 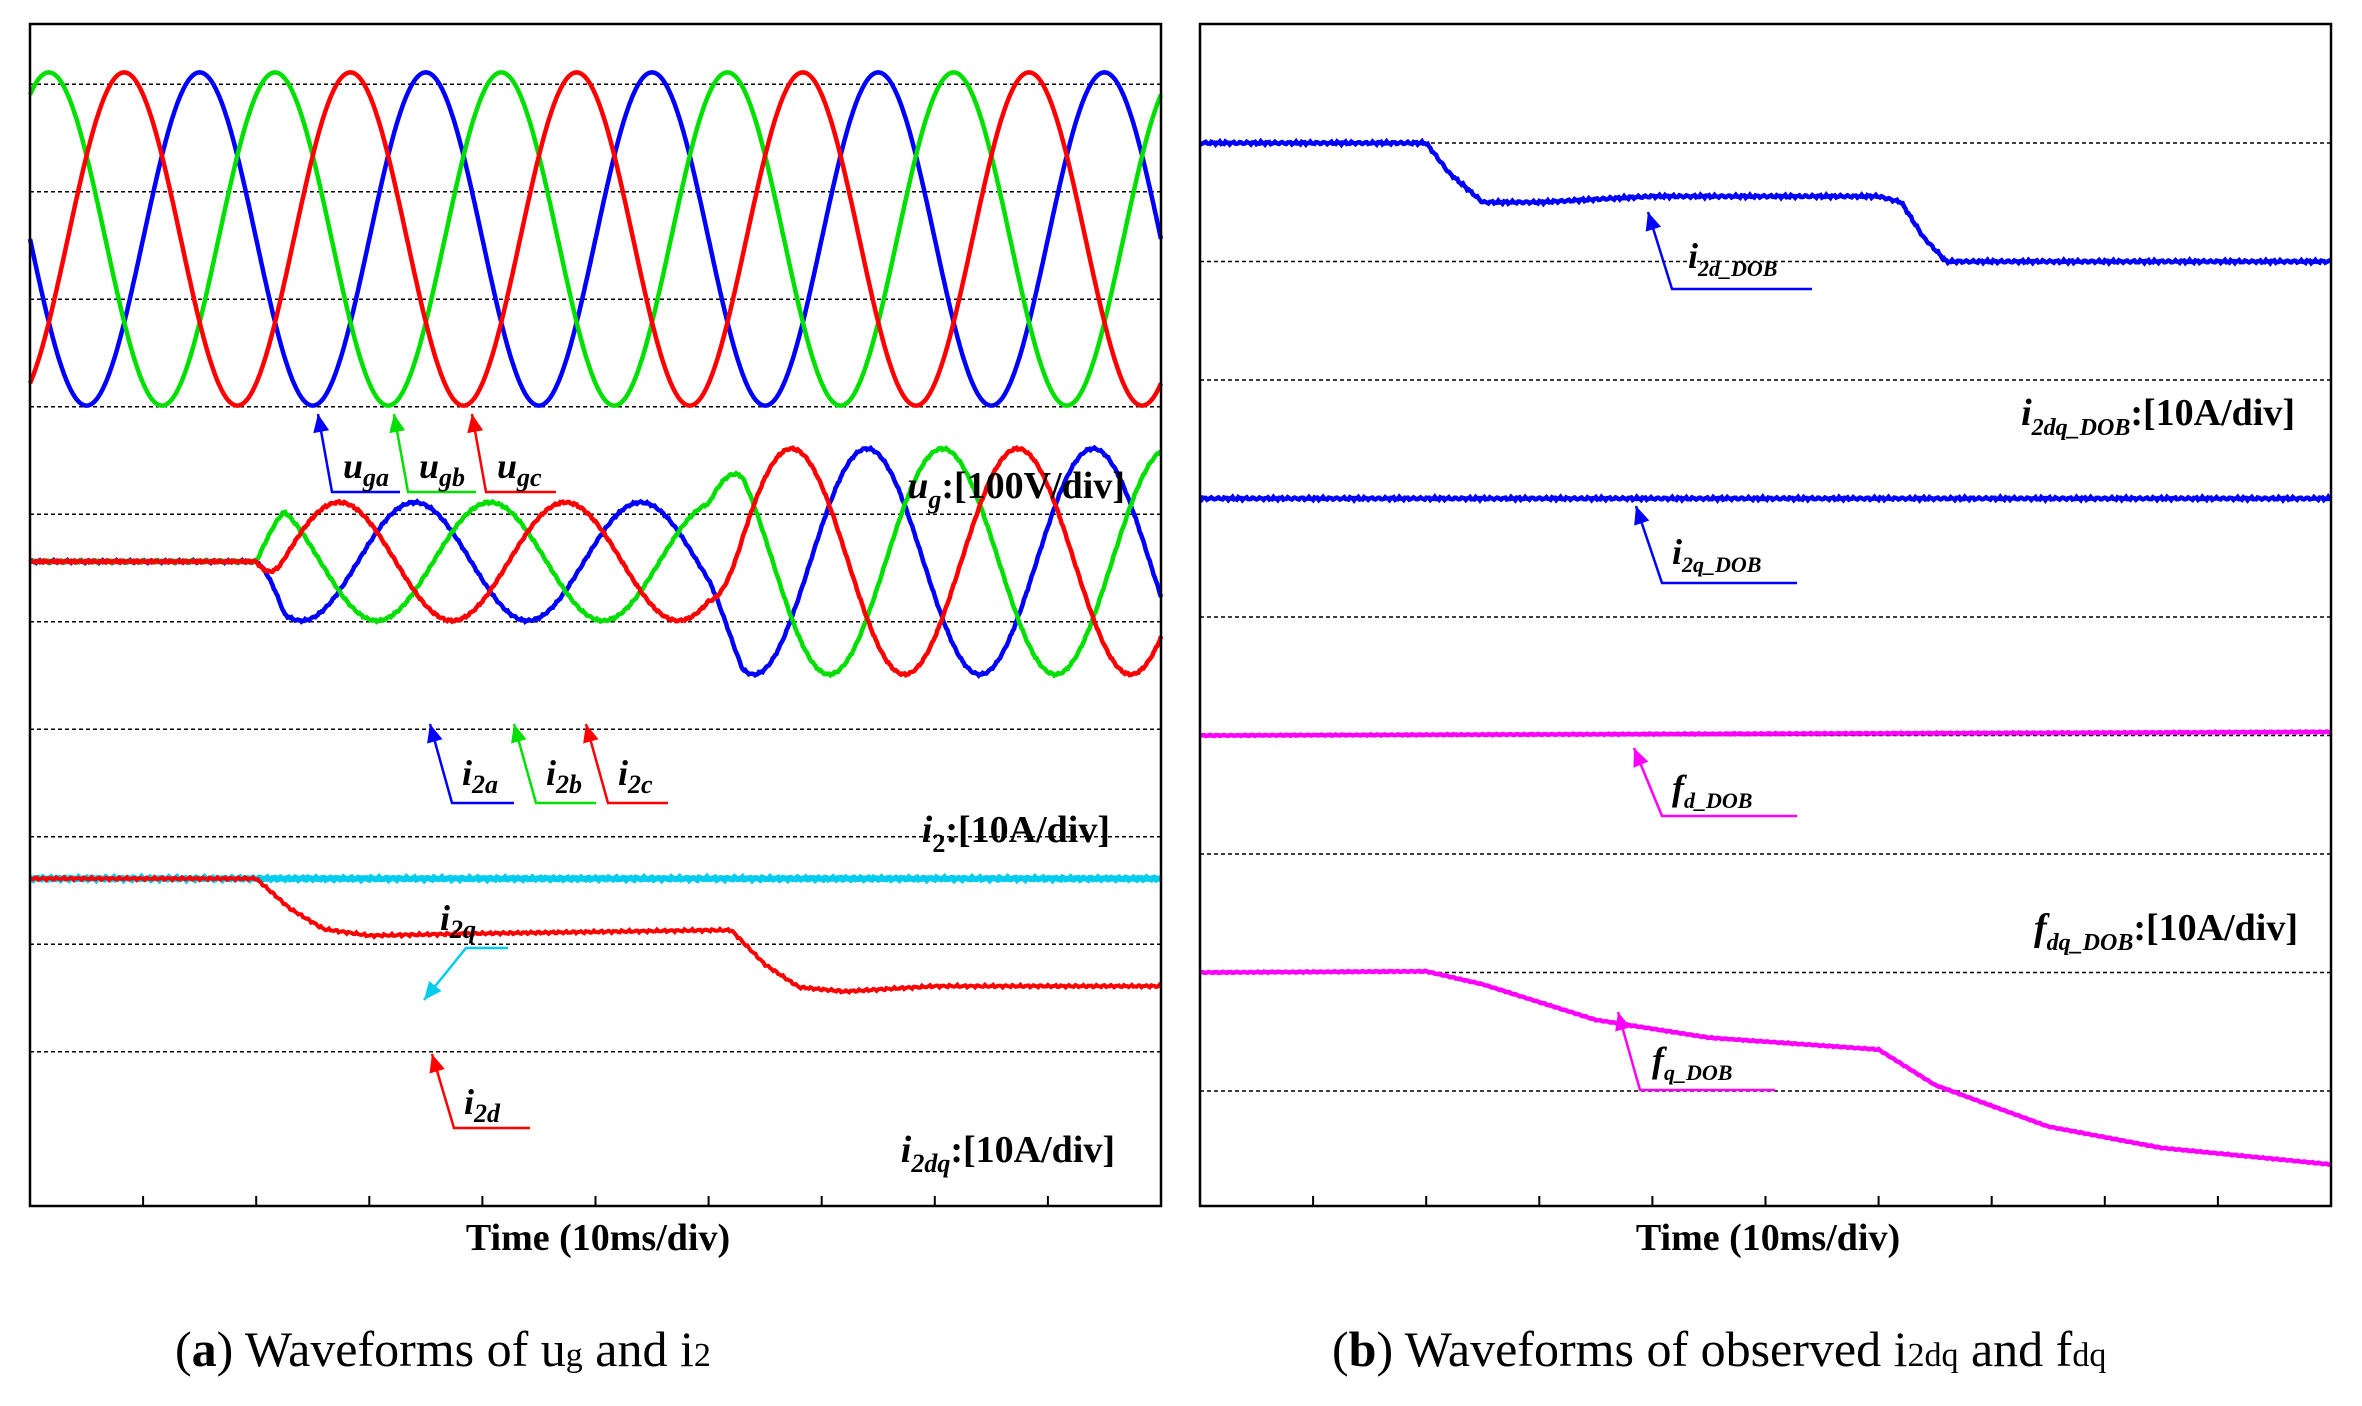 What do you see at coordinates (1713, 651) in the screenshot?
I see `panel-b-annotations: i2d_DOB i2q_DOB fd_DOB fq_DOB` at bounding box center [1713, 651].